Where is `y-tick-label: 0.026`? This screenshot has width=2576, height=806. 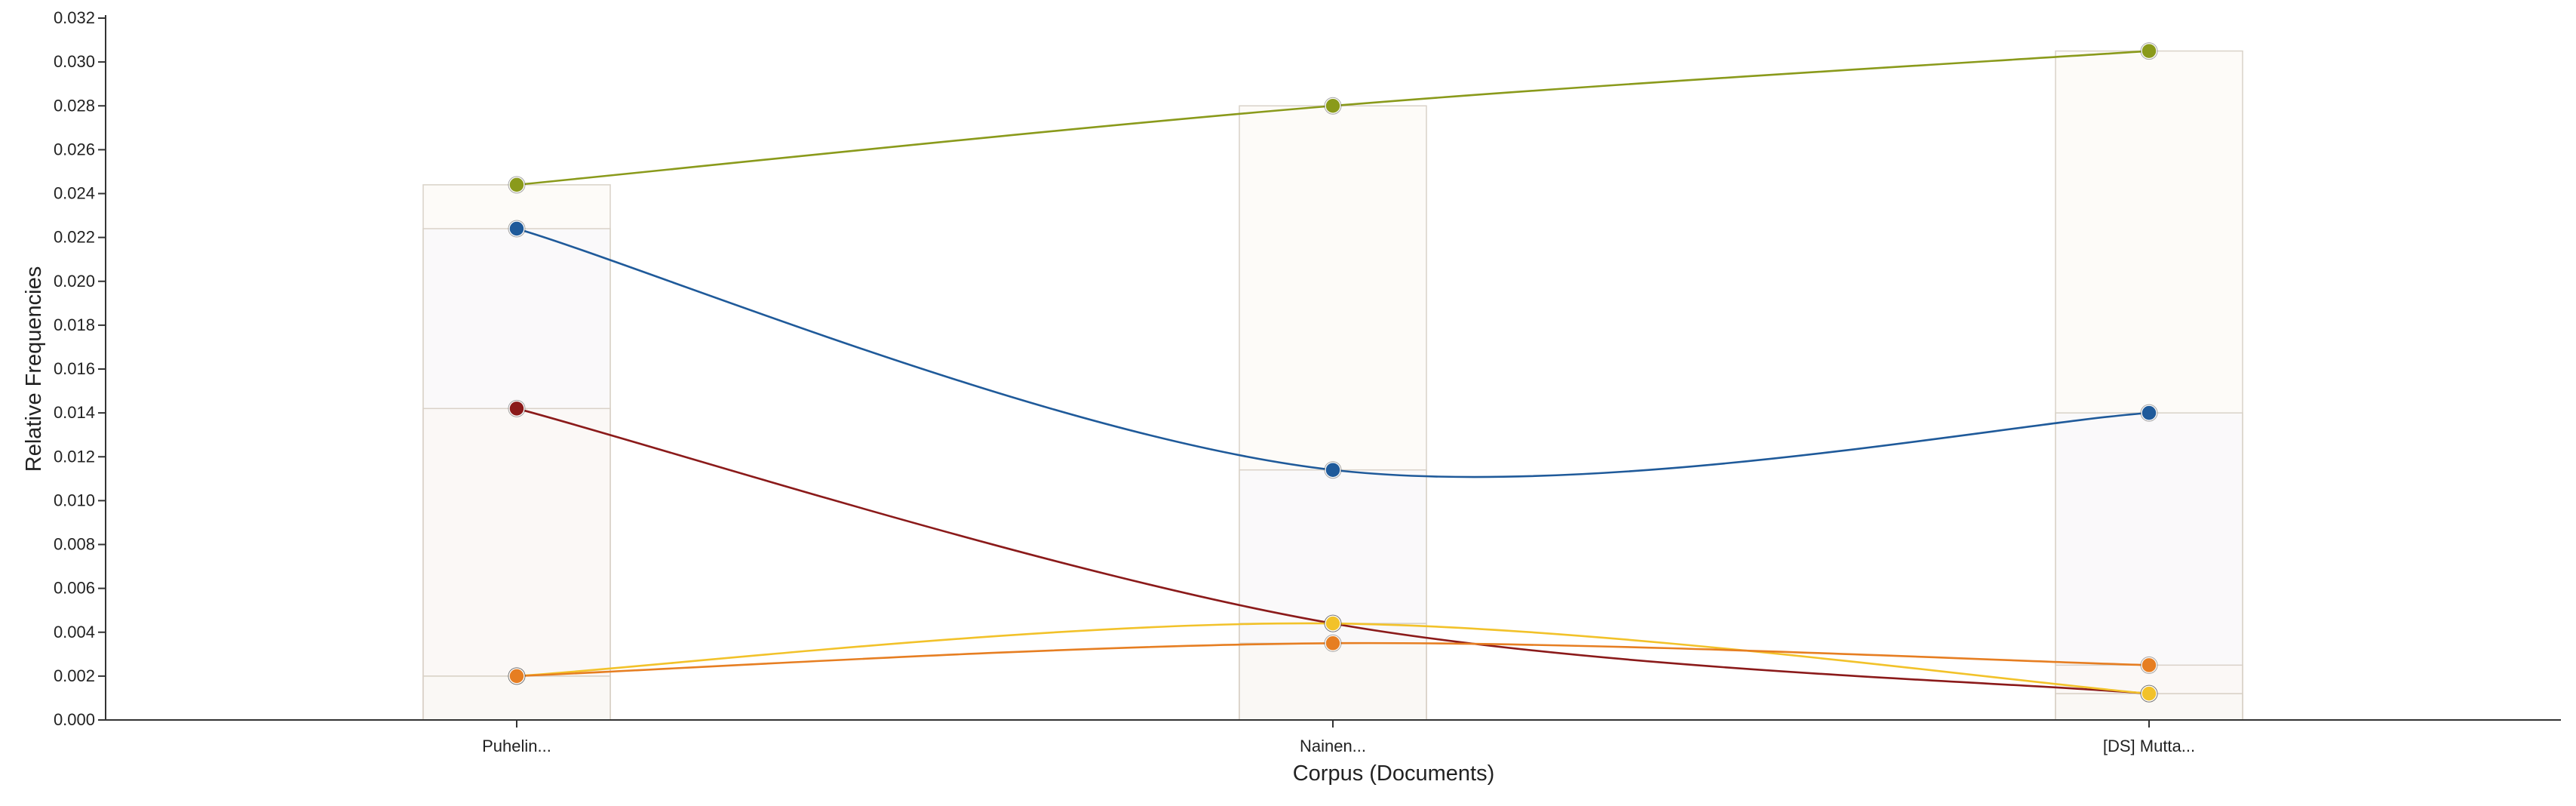 y-tick-label: 0.026 is located at coordinates (74, 149).